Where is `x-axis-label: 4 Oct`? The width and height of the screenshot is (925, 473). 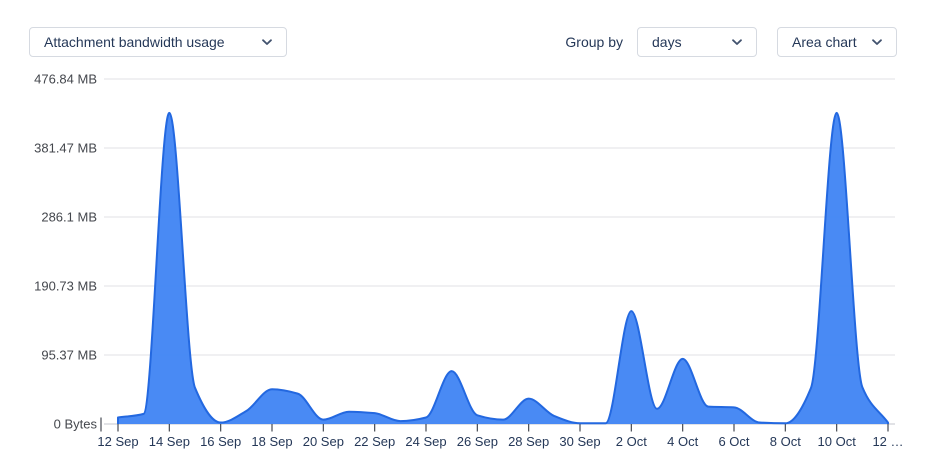
x-axis-label: 4 Oct is located at coordinates (682, 441).